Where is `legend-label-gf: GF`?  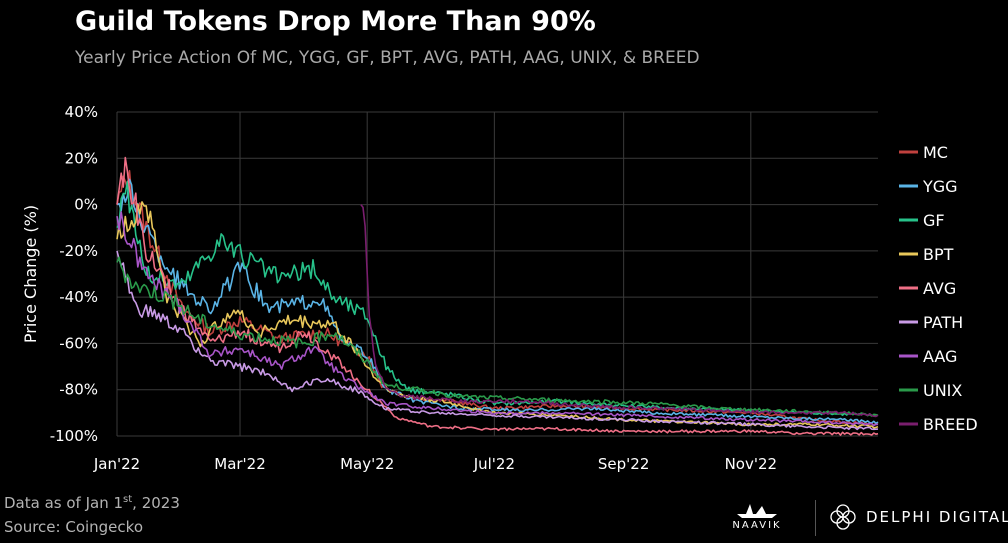 legend-label-gf: GF is located at coordinates (934, 220).